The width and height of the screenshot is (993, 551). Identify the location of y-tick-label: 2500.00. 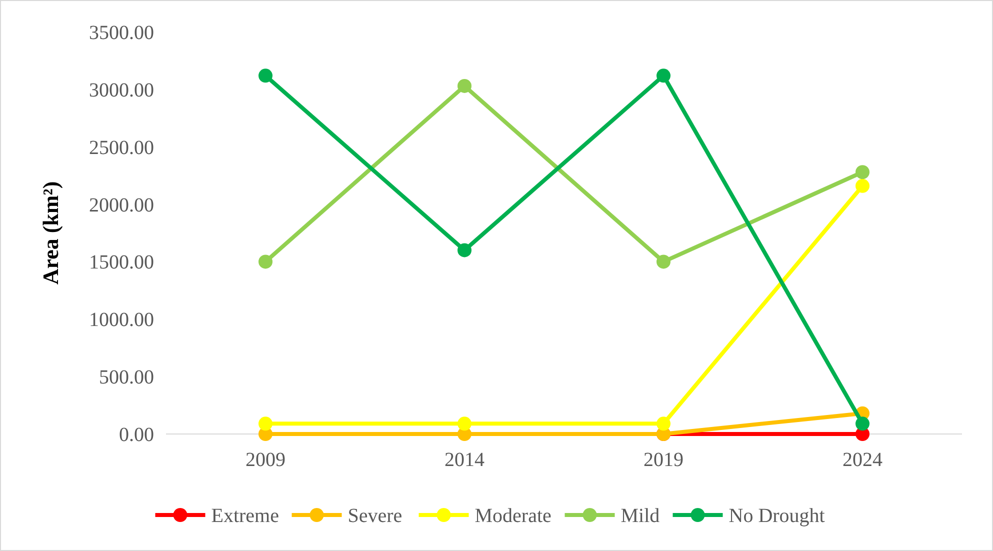
(121, 147).